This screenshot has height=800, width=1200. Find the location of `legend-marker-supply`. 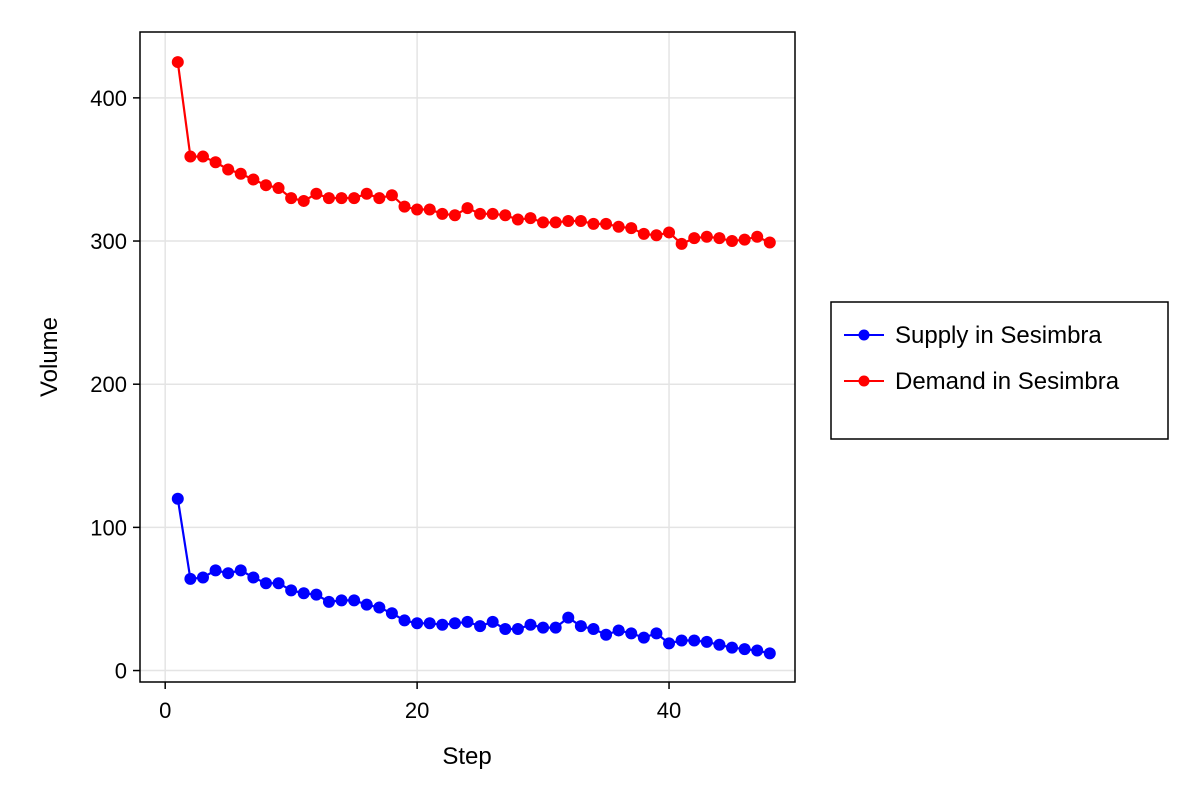

legend-marker-supply is located at coordinates (864, 335).